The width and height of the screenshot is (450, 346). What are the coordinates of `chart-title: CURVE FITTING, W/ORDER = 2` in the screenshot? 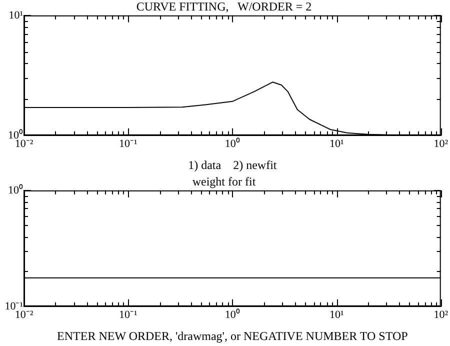 It's located at (224, 7).